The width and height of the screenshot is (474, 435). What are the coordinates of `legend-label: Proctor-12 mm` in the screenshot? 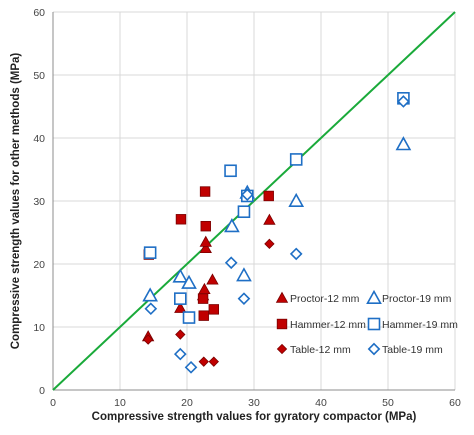 It's located at (325, 299).